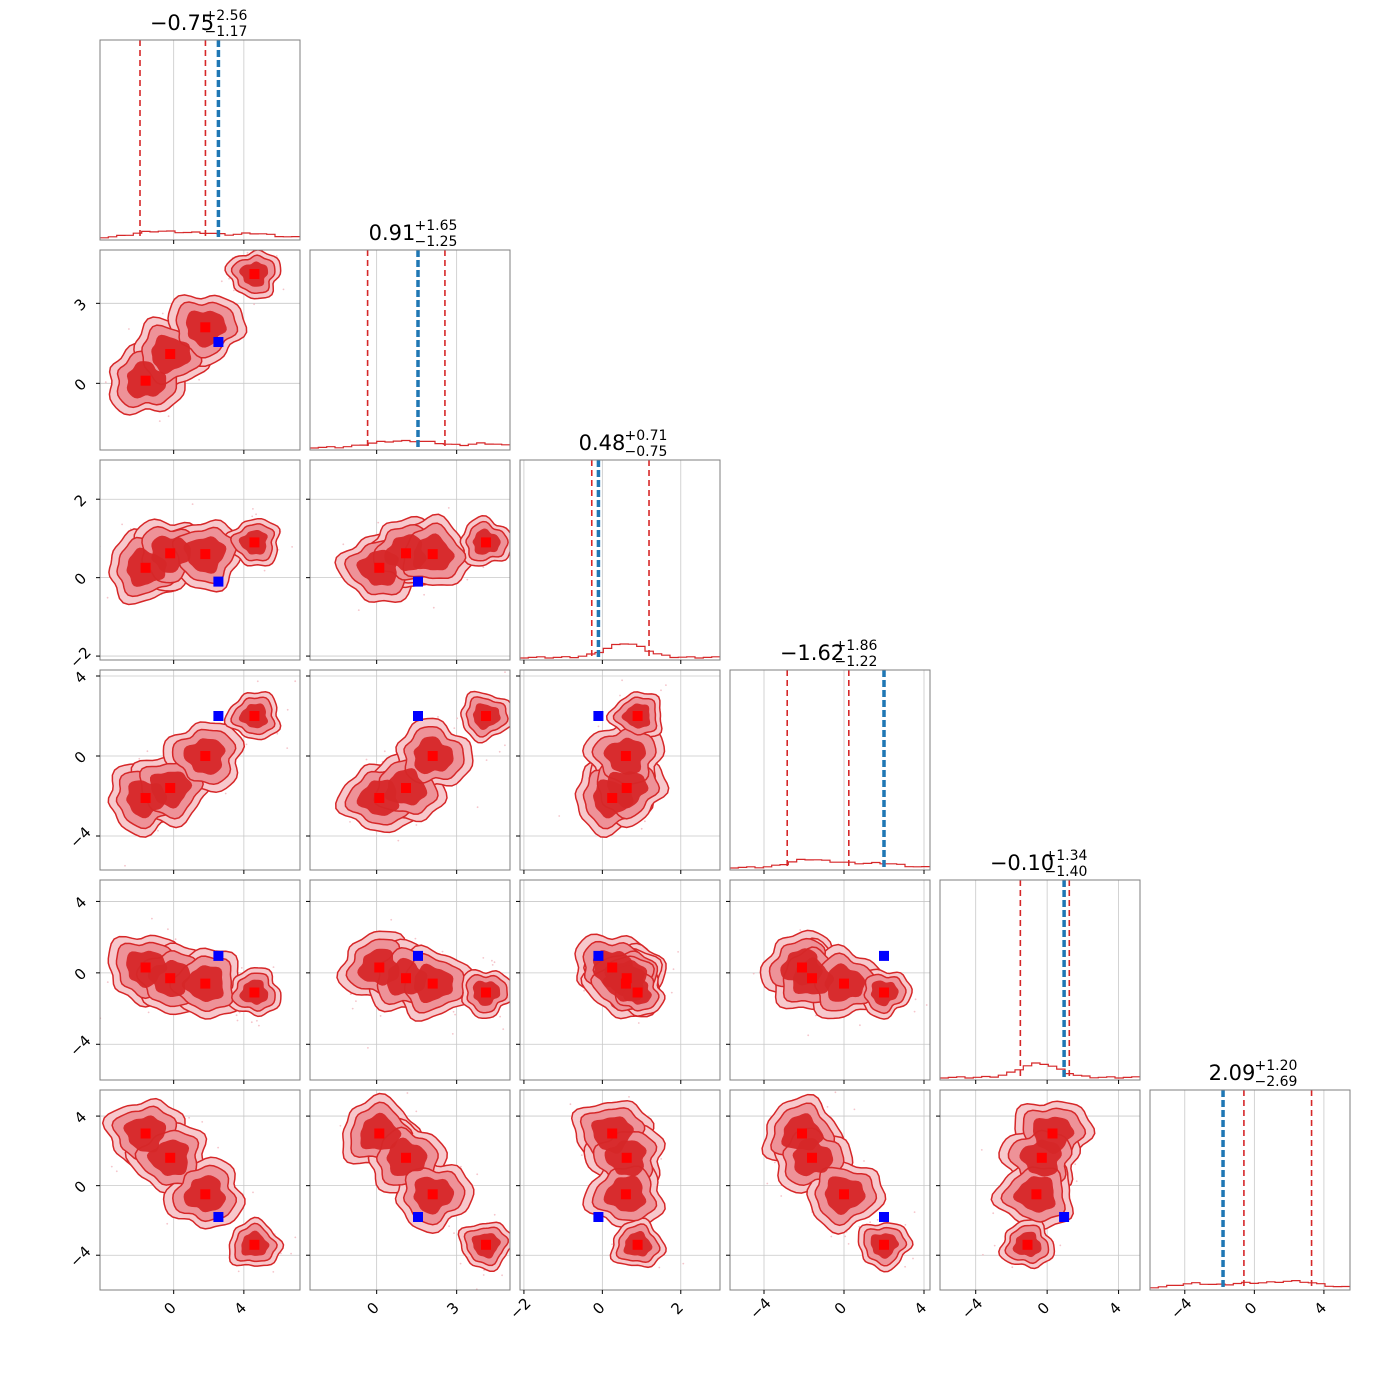 This screenshot has height=1390, width=1390. Describe the element at coordinates (1022, 863) in the screenshot. I see `param-title-4: −0.10` at that location.